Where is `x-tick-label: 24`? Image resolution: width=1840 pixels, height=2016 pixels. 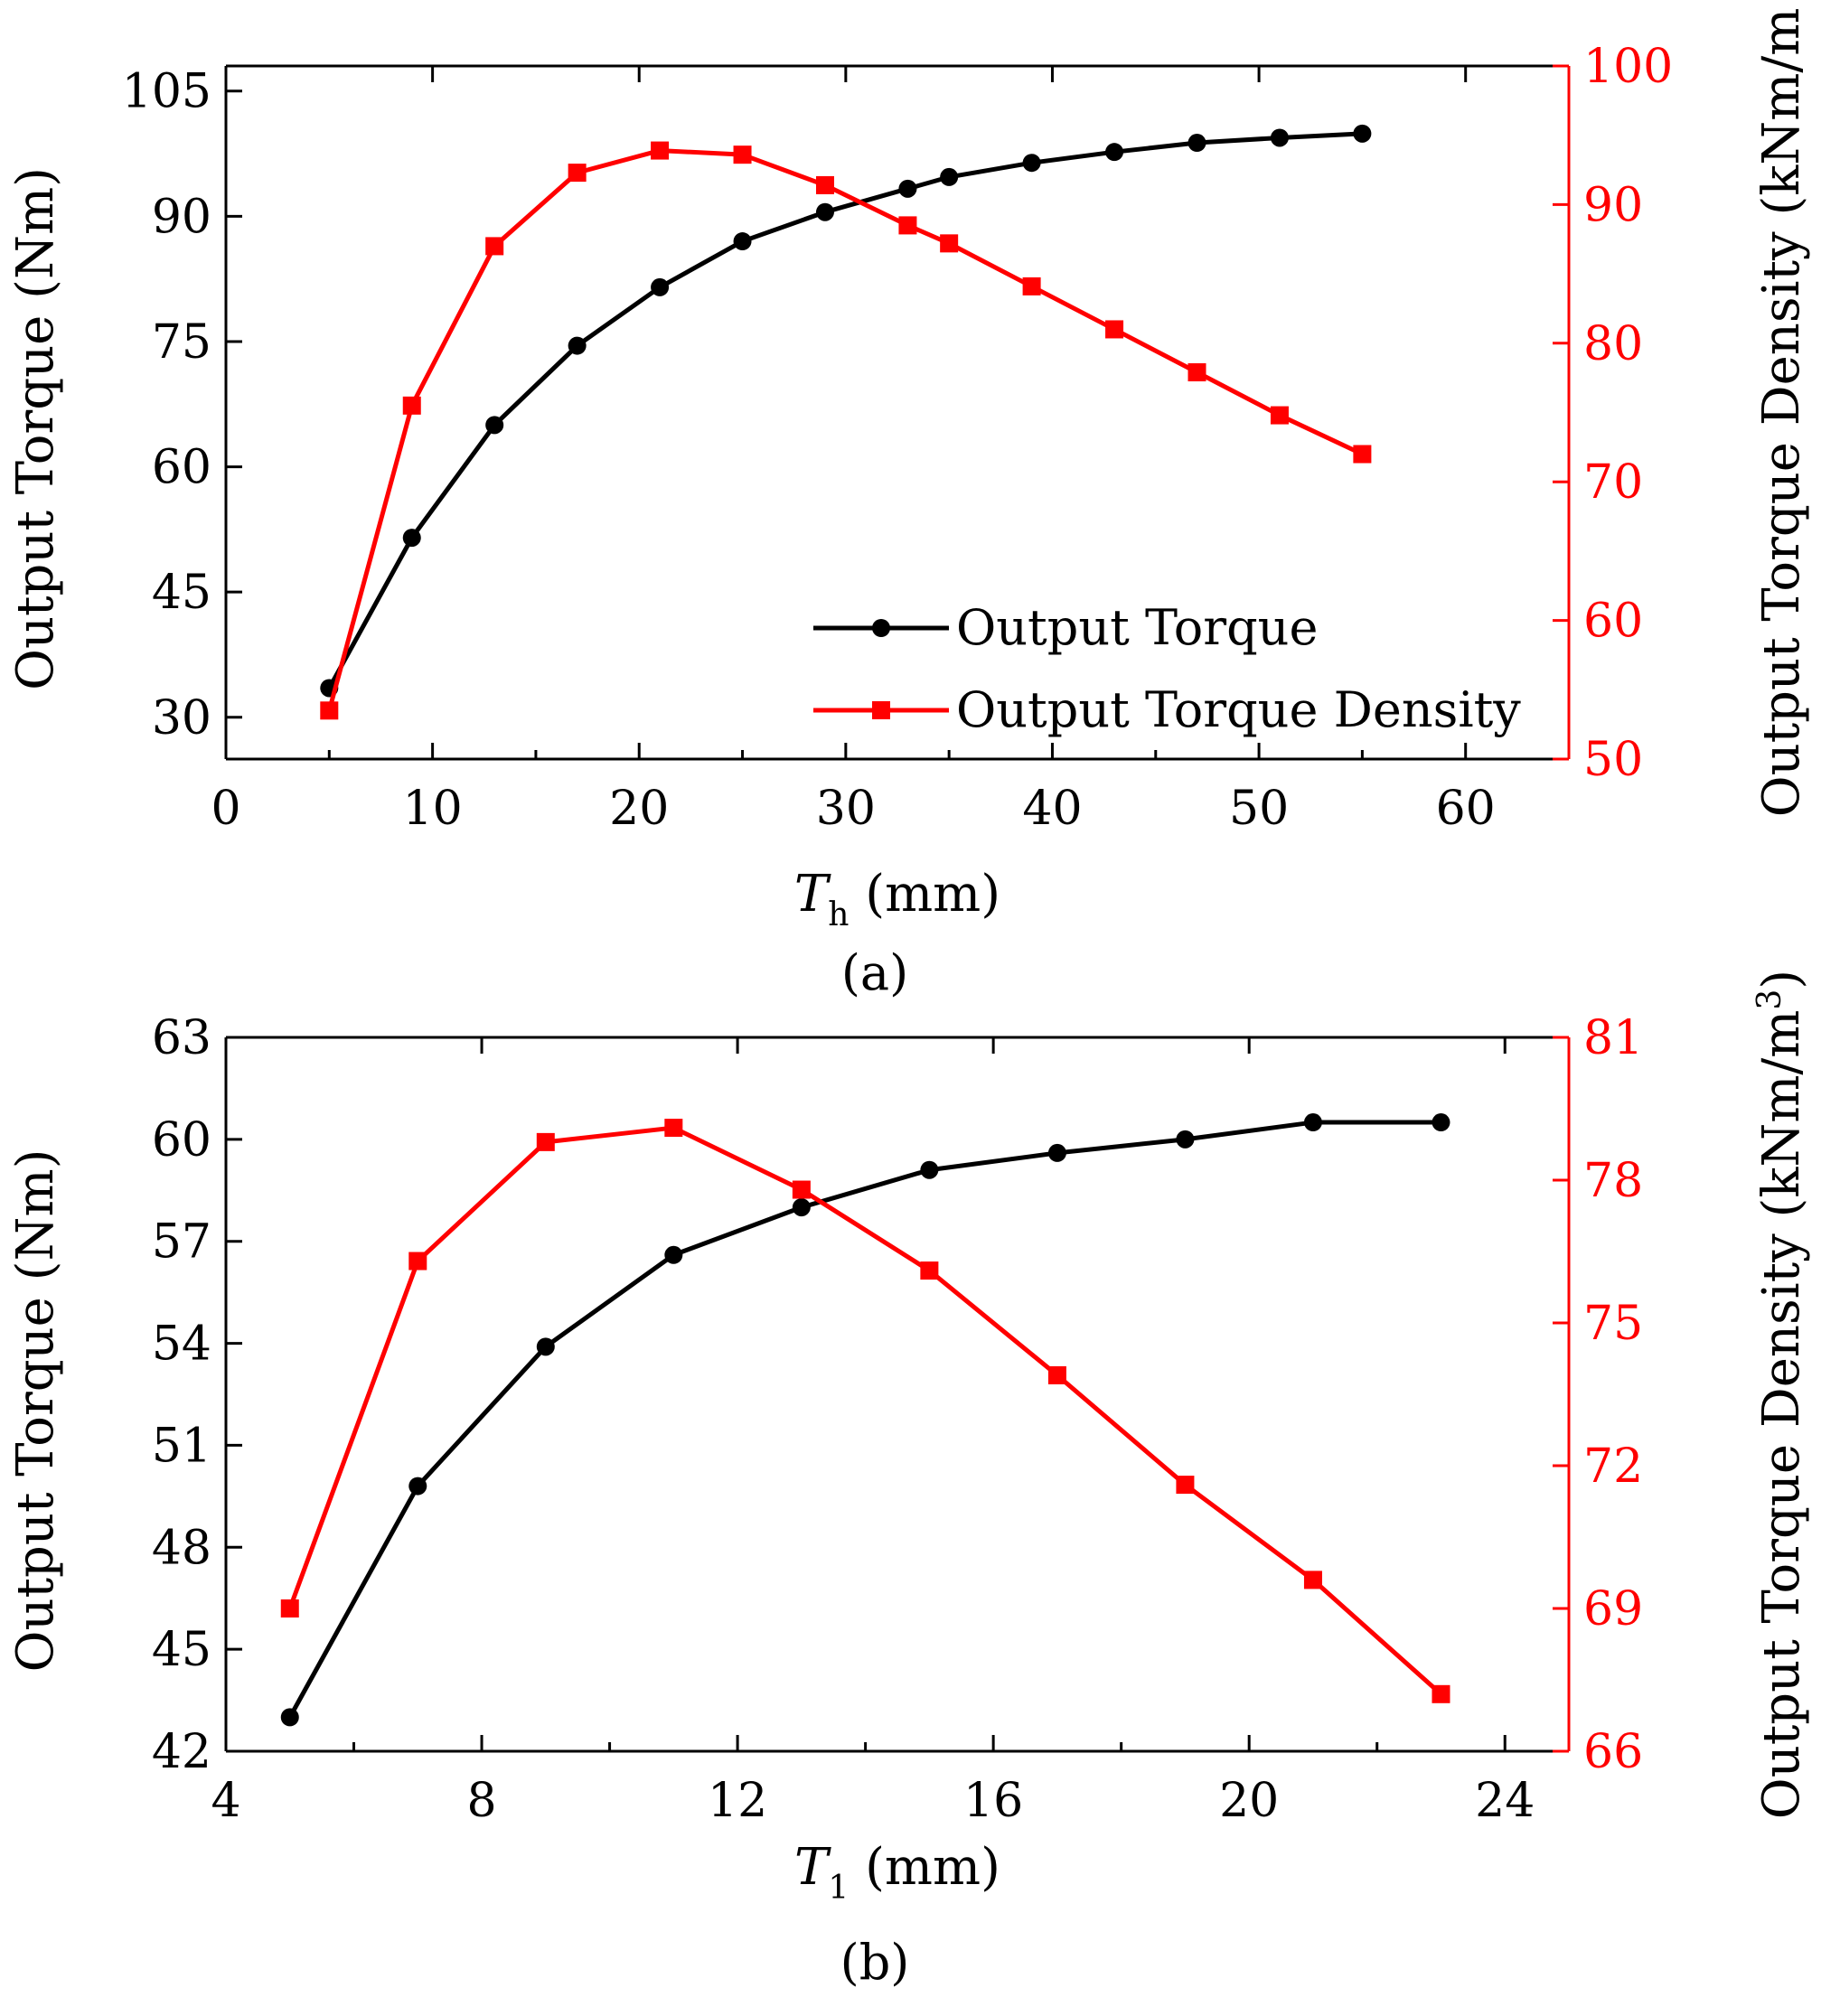
x-tick-label: 24 is located at coordinates (1505, 1801).